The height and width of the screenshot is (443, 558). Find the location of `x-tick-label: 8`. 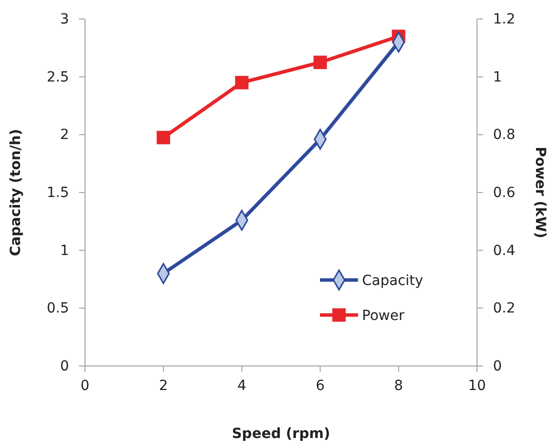

x-tick-label: 8 is located at coordinates (399, 386).